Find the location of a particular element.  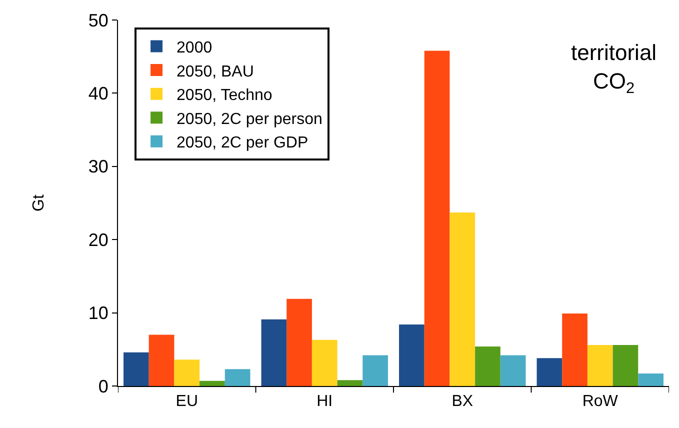

y-tick-label: 10 is located at coordinates (98, 313).